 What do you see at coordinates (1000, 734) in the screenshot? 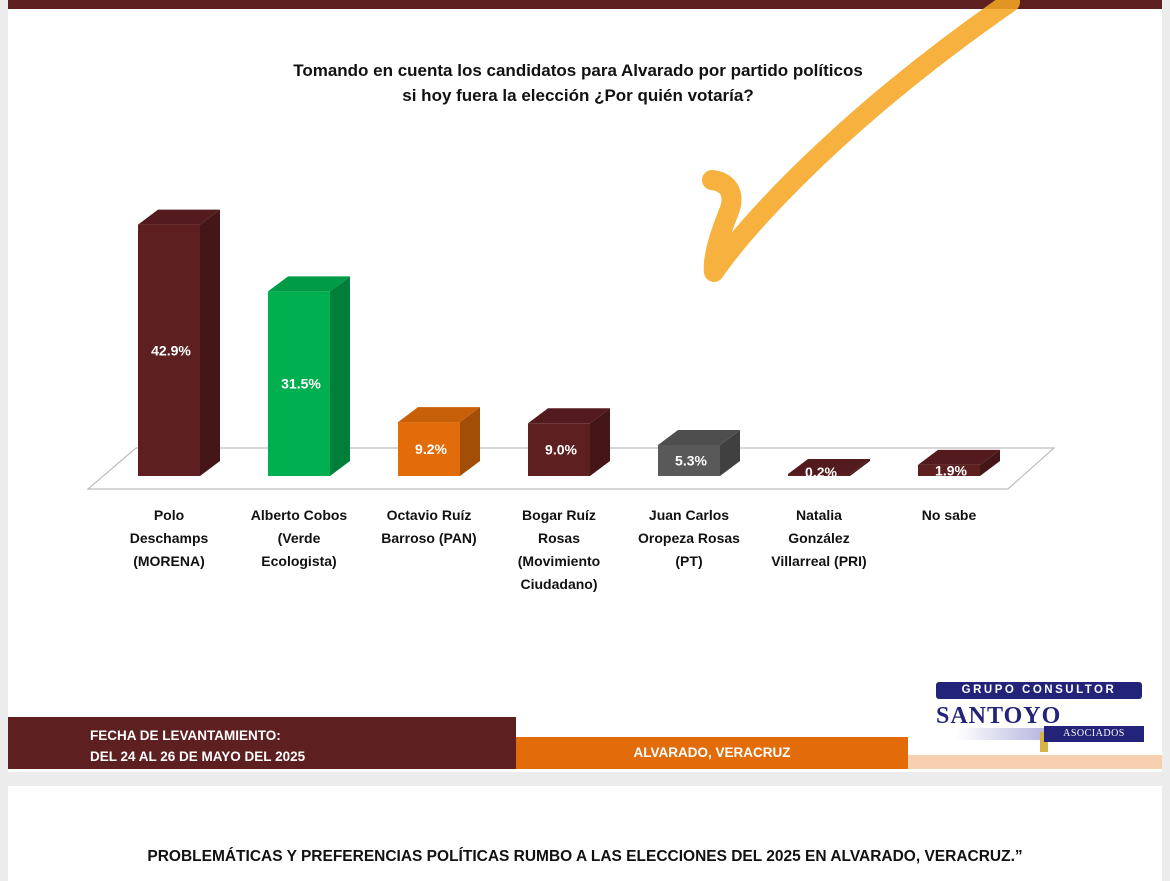
I see `logo-shade` at bounding box center [1000, 734].